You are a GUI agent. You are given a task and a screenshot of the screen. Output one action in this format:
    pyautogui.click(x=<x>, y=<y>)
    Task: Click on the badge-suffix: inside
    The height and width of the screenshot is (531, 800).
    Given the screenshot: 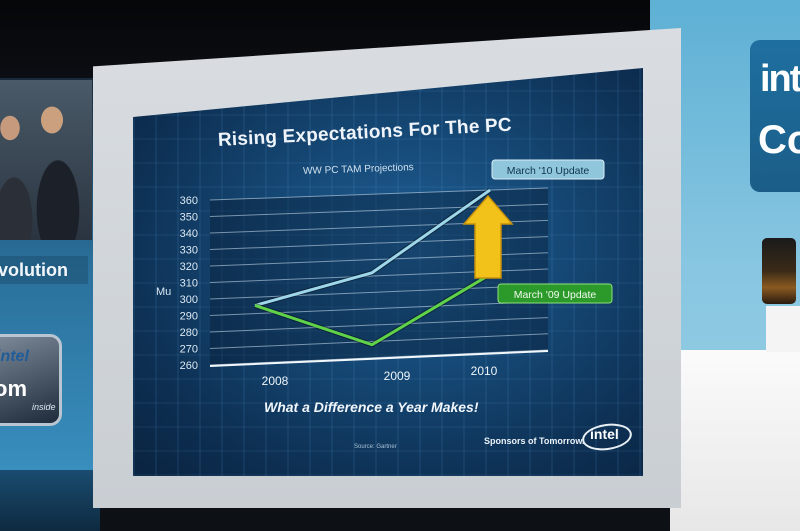 What is the action you would take?
    pyautogui.click(x=44, y=407)
    